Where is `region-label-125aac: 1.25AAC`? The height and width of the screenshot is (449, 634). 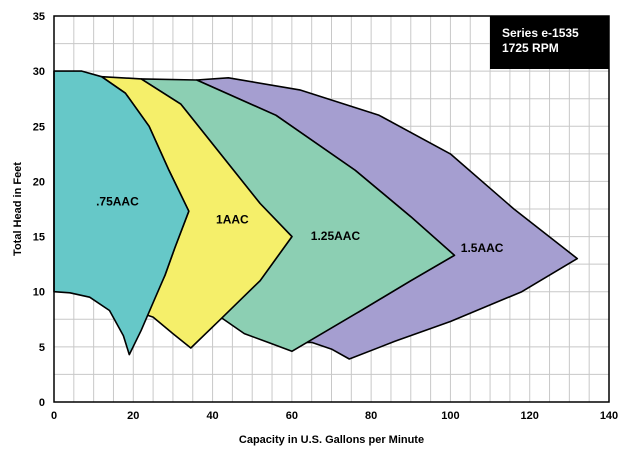 region-label-125aac: 1.25AAC is located at coordinates (336, 236).